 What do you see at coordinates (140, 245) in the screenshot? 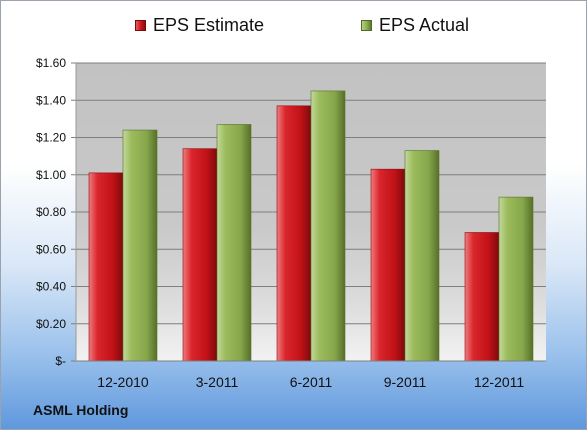
I see `bar-eps-actual-12-2010` at bounding box center [140, 245].